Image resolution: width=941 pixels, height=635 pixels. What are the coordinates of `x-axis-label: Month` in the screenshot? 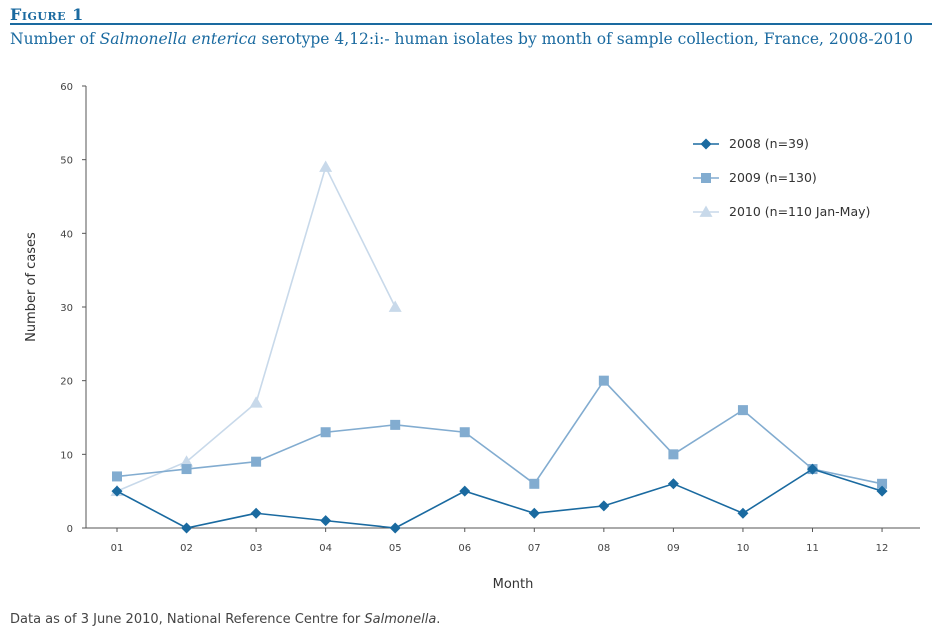 It's located at (513, 584).